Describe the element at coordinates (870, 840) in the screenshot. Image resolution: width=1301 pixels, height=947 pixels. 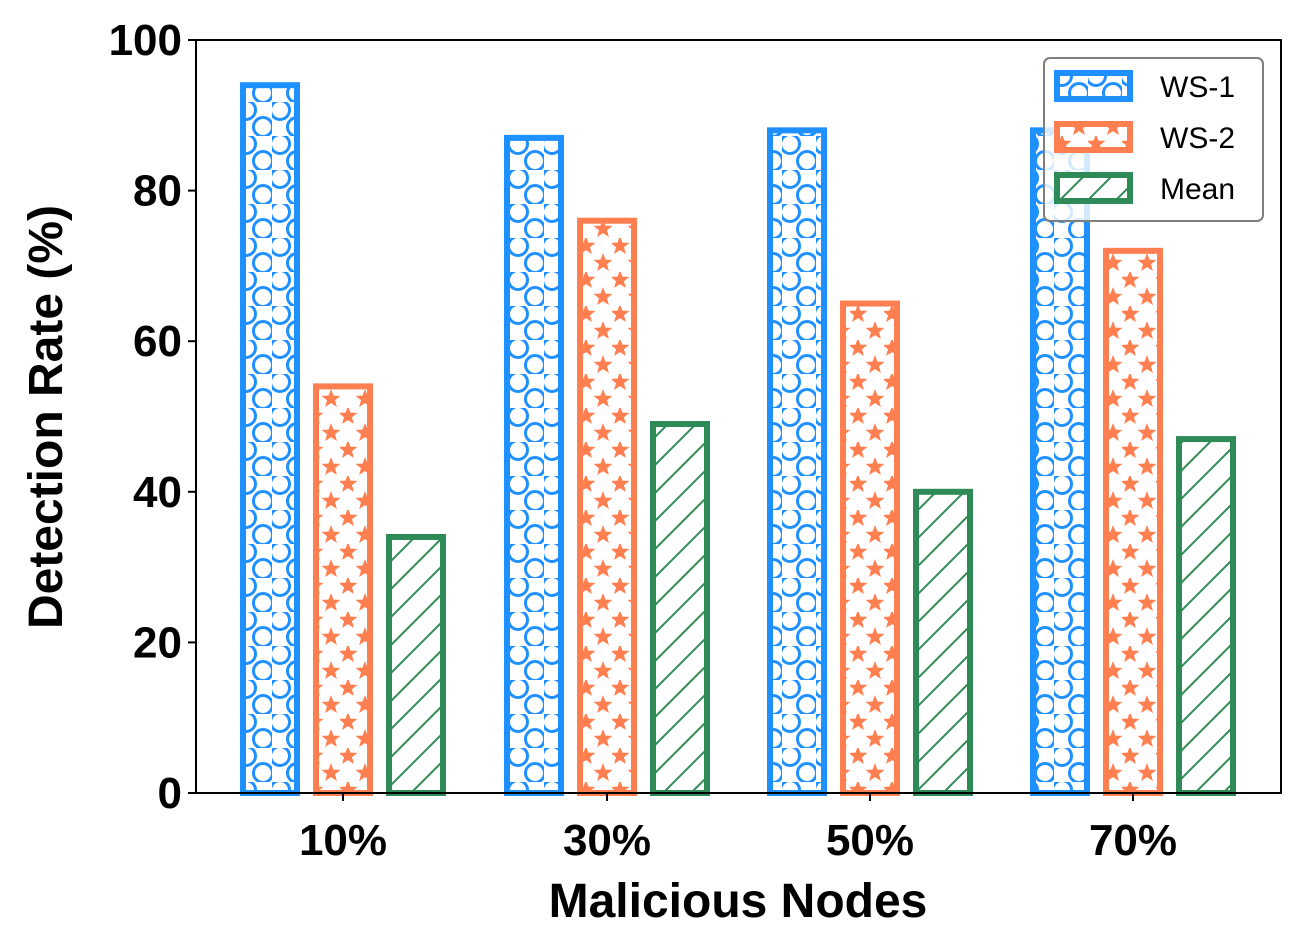
I see `x-tick-label: 50%` at that location.